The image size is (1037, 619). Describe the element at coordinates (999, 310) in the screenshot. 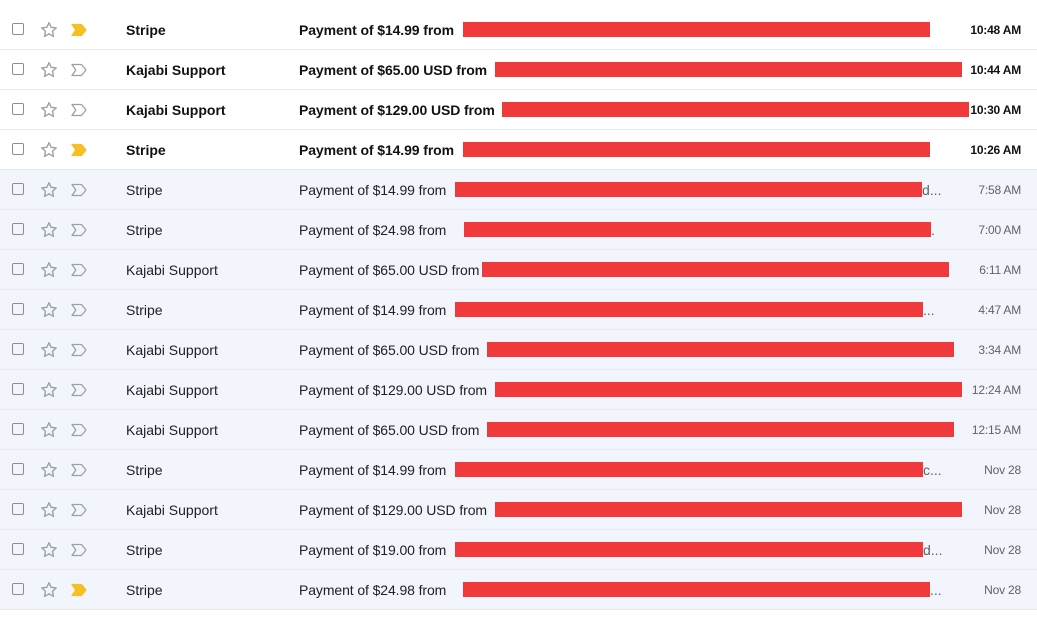

I see `received-time: 4:47 AM` at that location.